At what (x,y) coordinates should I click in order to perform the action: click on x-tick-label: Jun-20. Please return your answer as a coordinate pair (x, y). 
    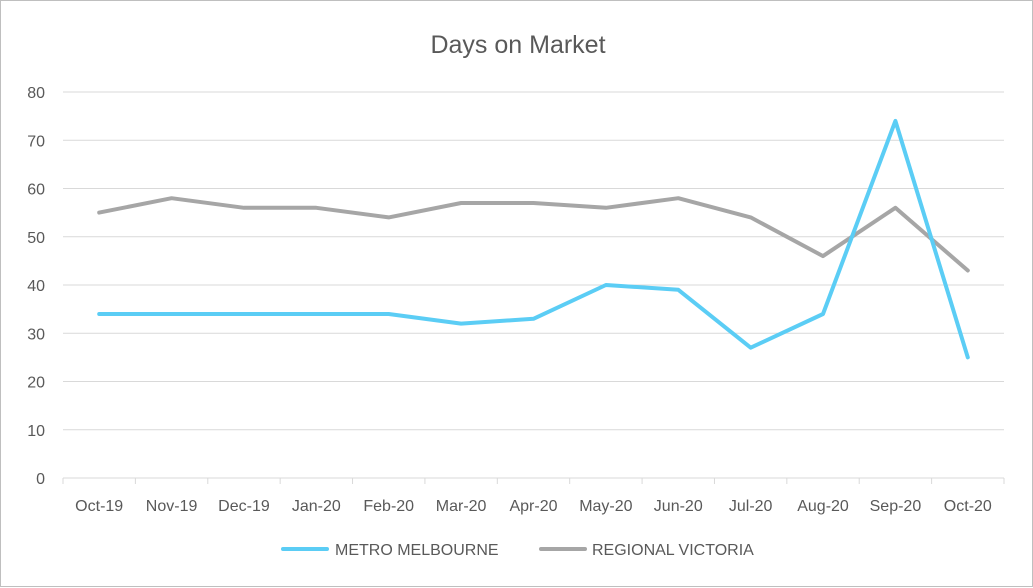
    Looking at the image, I should click on (678, 506).